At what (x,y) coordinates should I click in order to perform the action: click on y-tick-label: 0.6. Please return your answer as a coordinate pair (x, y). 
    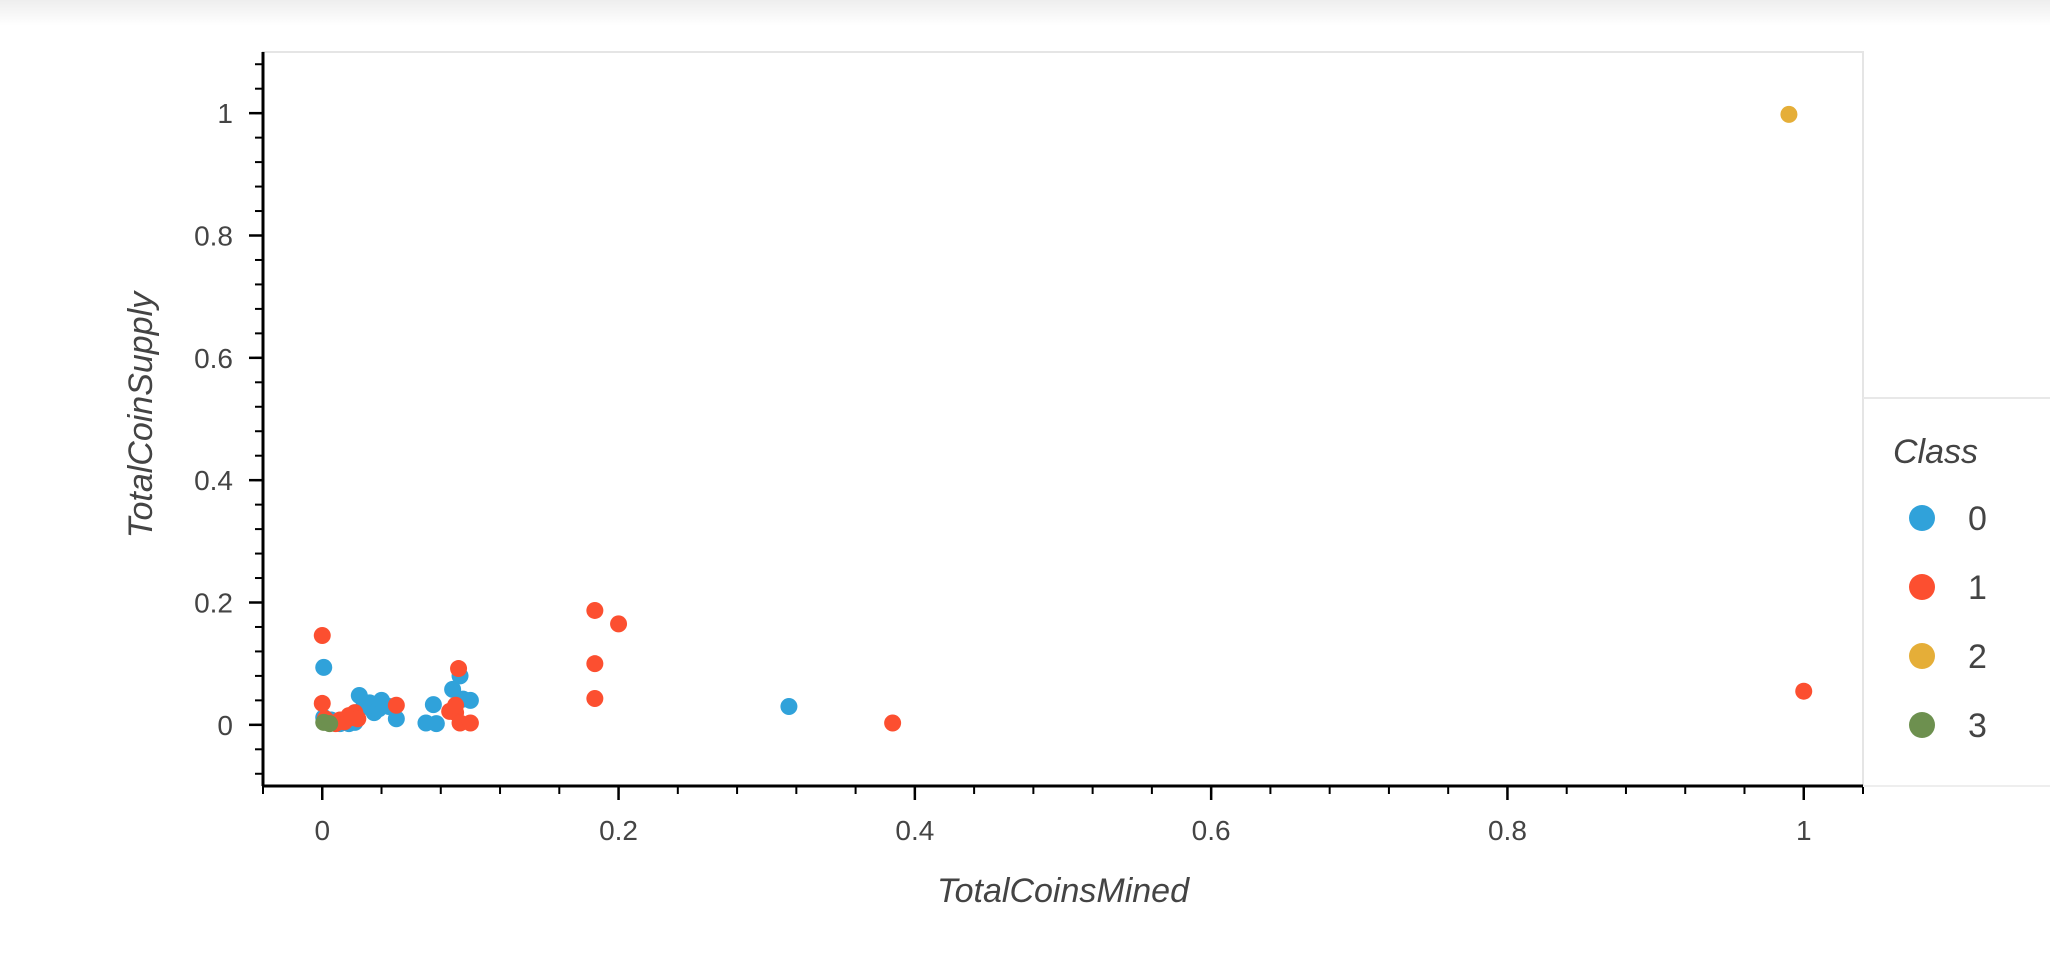
    Looking at the image, I should click on (213, 358).